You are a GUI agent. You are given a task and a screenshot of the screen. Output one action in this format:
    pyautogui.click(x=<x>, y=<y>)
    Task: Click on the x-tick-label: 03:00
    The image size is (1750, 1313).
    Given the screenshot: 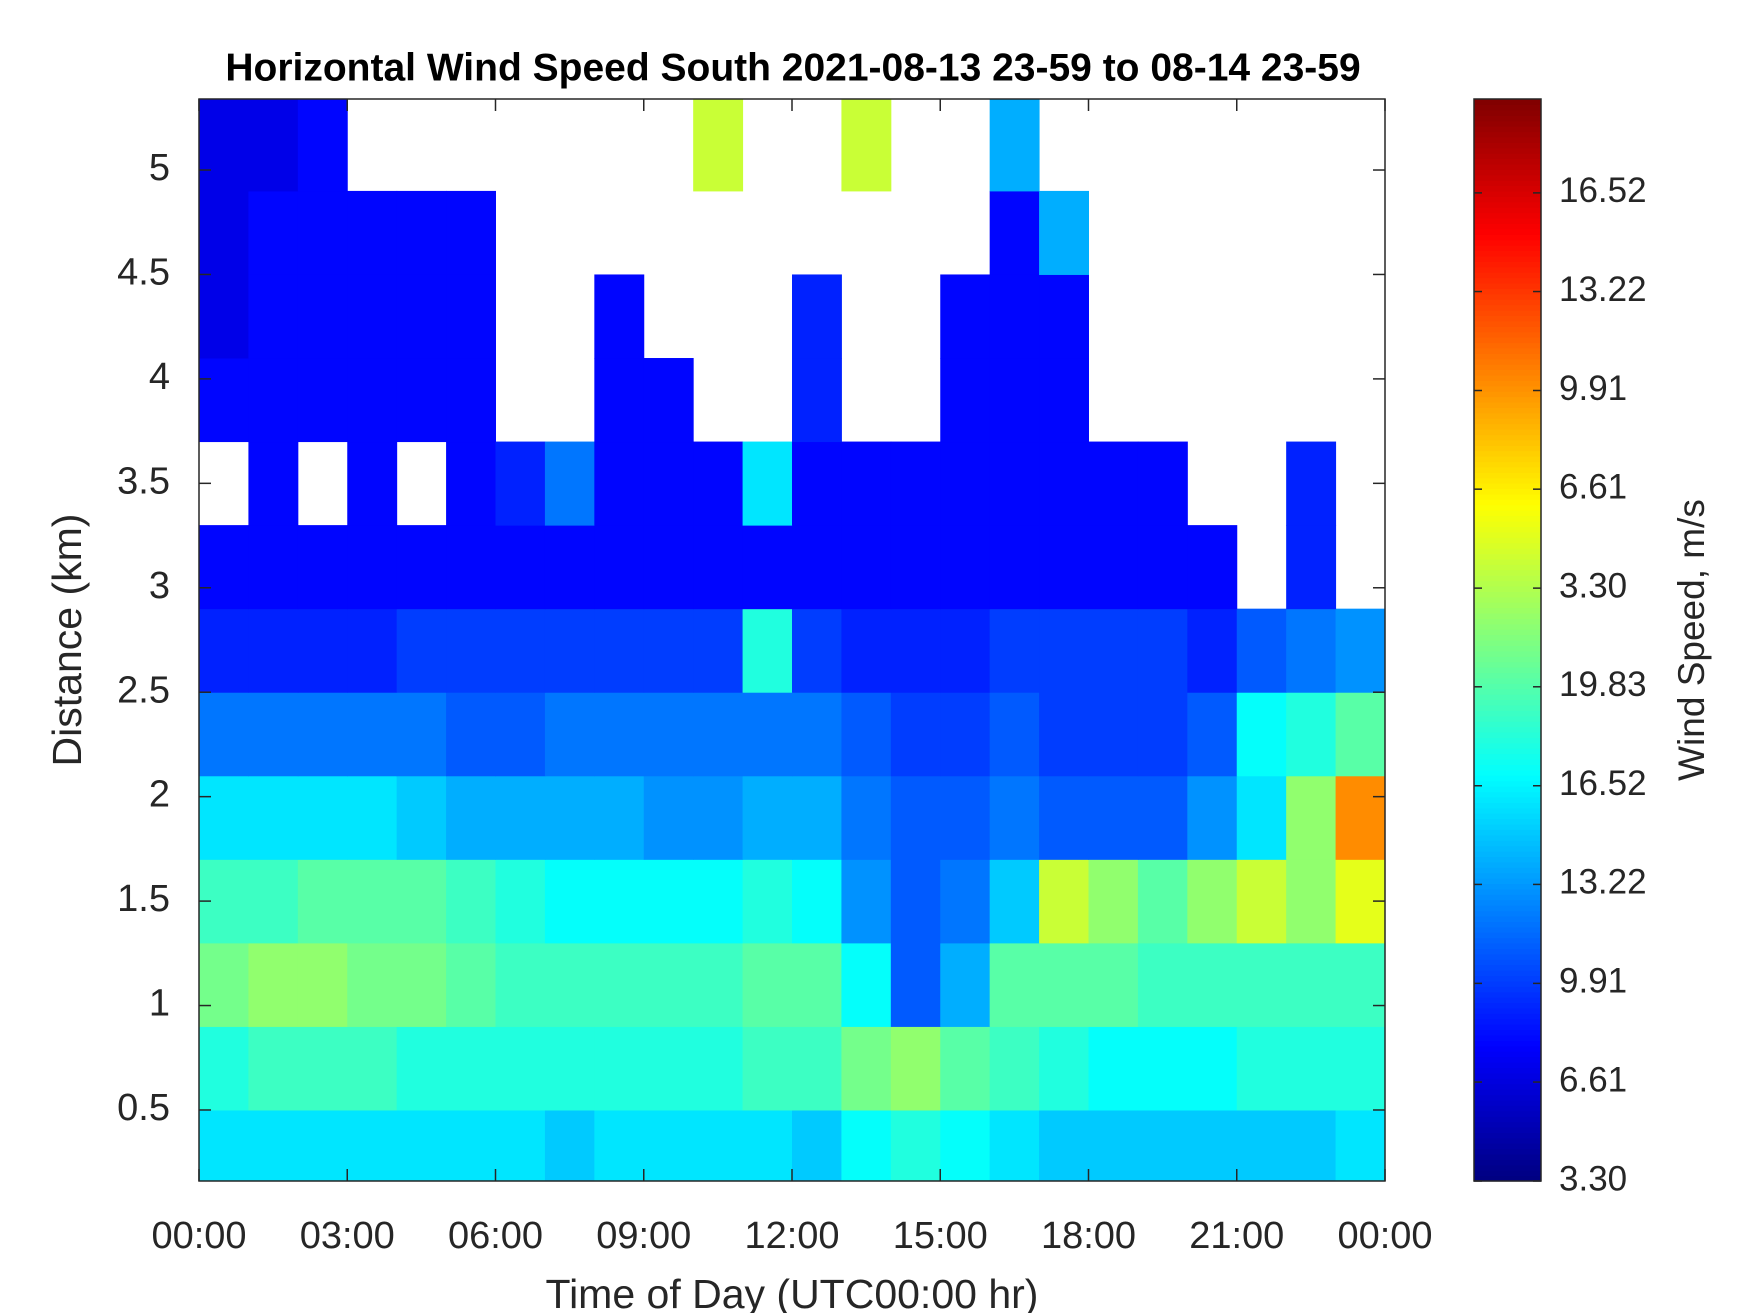 What is the action you would take?
    pyautogui.click(x=347, y=1236)
    